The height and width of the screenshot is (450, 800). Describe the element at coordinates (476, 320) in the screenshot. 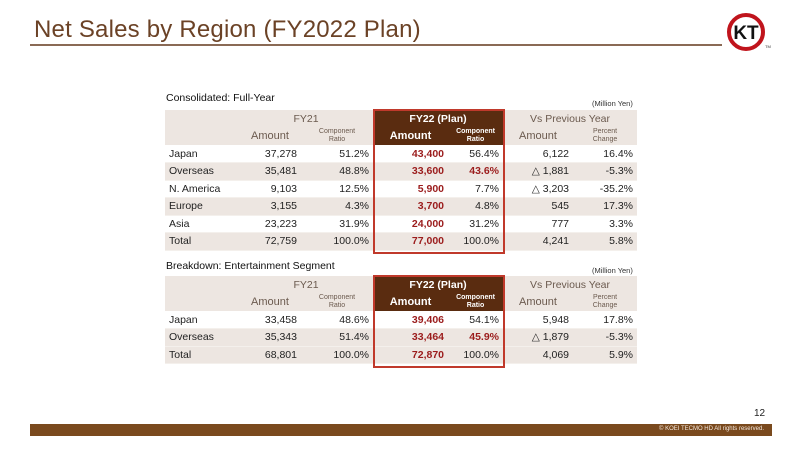

I see `fy22-ratio: 54.1%` at that location.